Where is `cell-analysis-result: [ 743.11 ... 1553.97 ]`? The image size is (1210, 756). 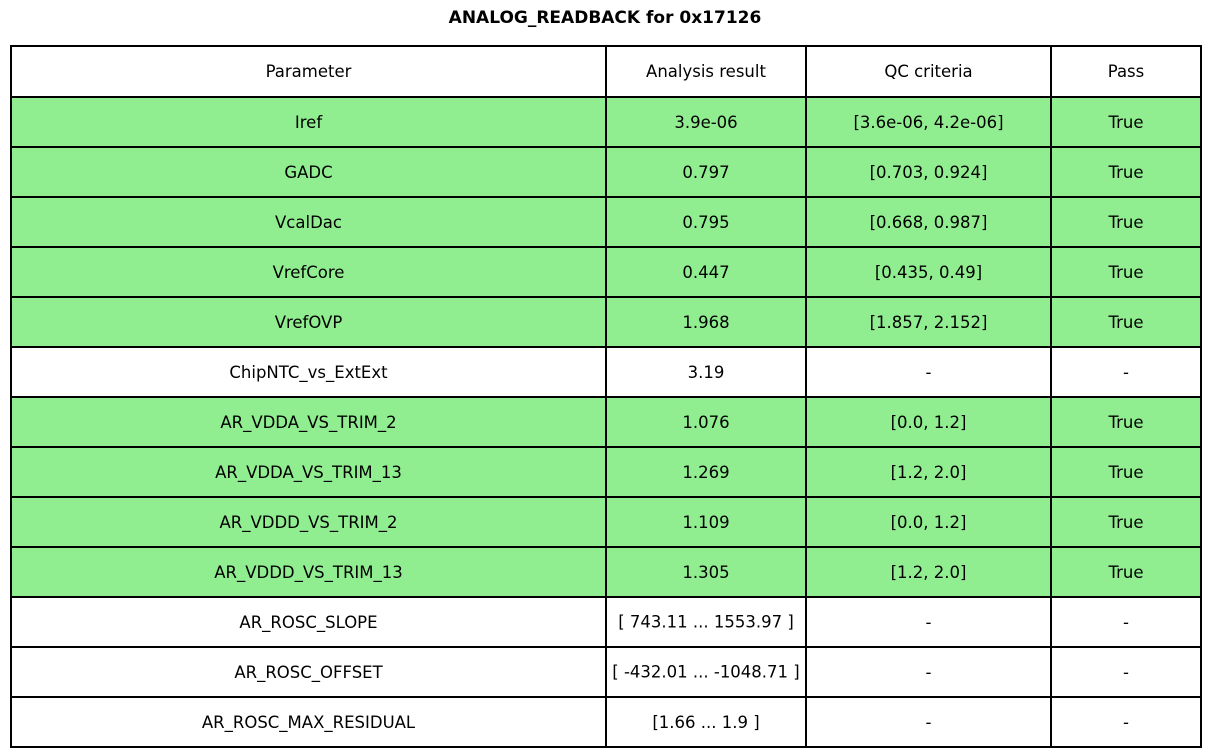
cell-analysis-result: [ 743.11 ... 1553.97 ] is located at coordinates (706, 622).